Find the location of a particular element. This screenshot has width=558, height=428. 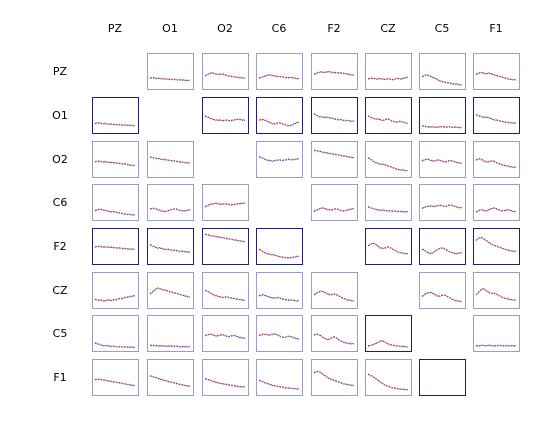

column-label-o2: O2 is located at coordinates (225, 28).